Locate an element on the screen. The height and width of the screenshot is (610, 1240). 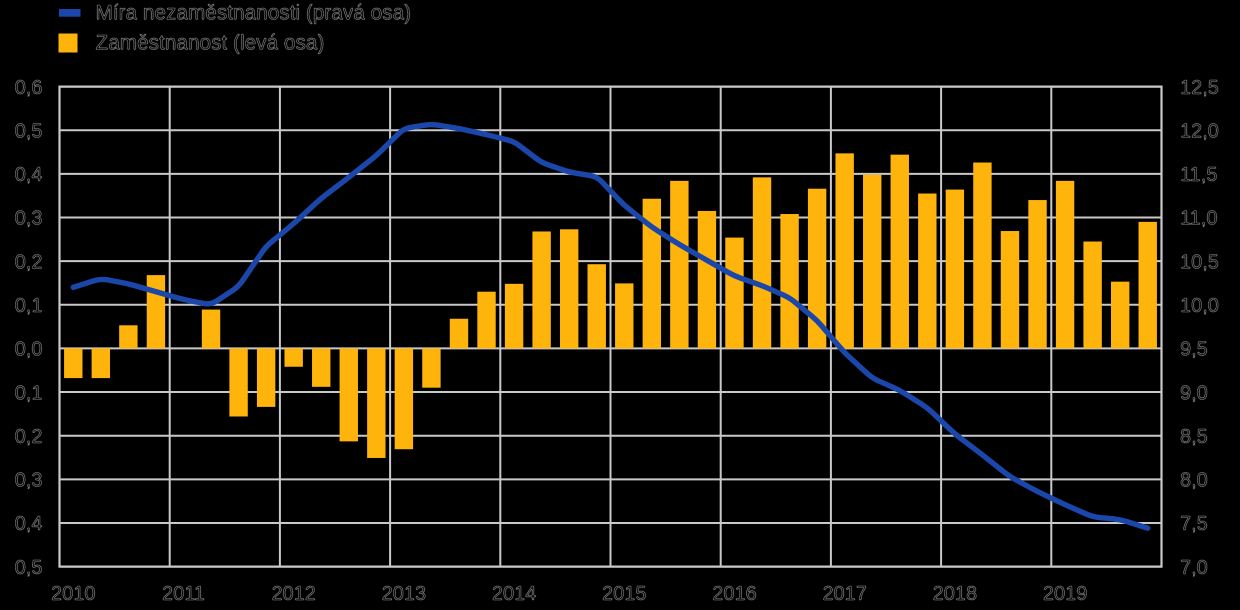
svg-text: 2014 is located at coordinates (514, 594).